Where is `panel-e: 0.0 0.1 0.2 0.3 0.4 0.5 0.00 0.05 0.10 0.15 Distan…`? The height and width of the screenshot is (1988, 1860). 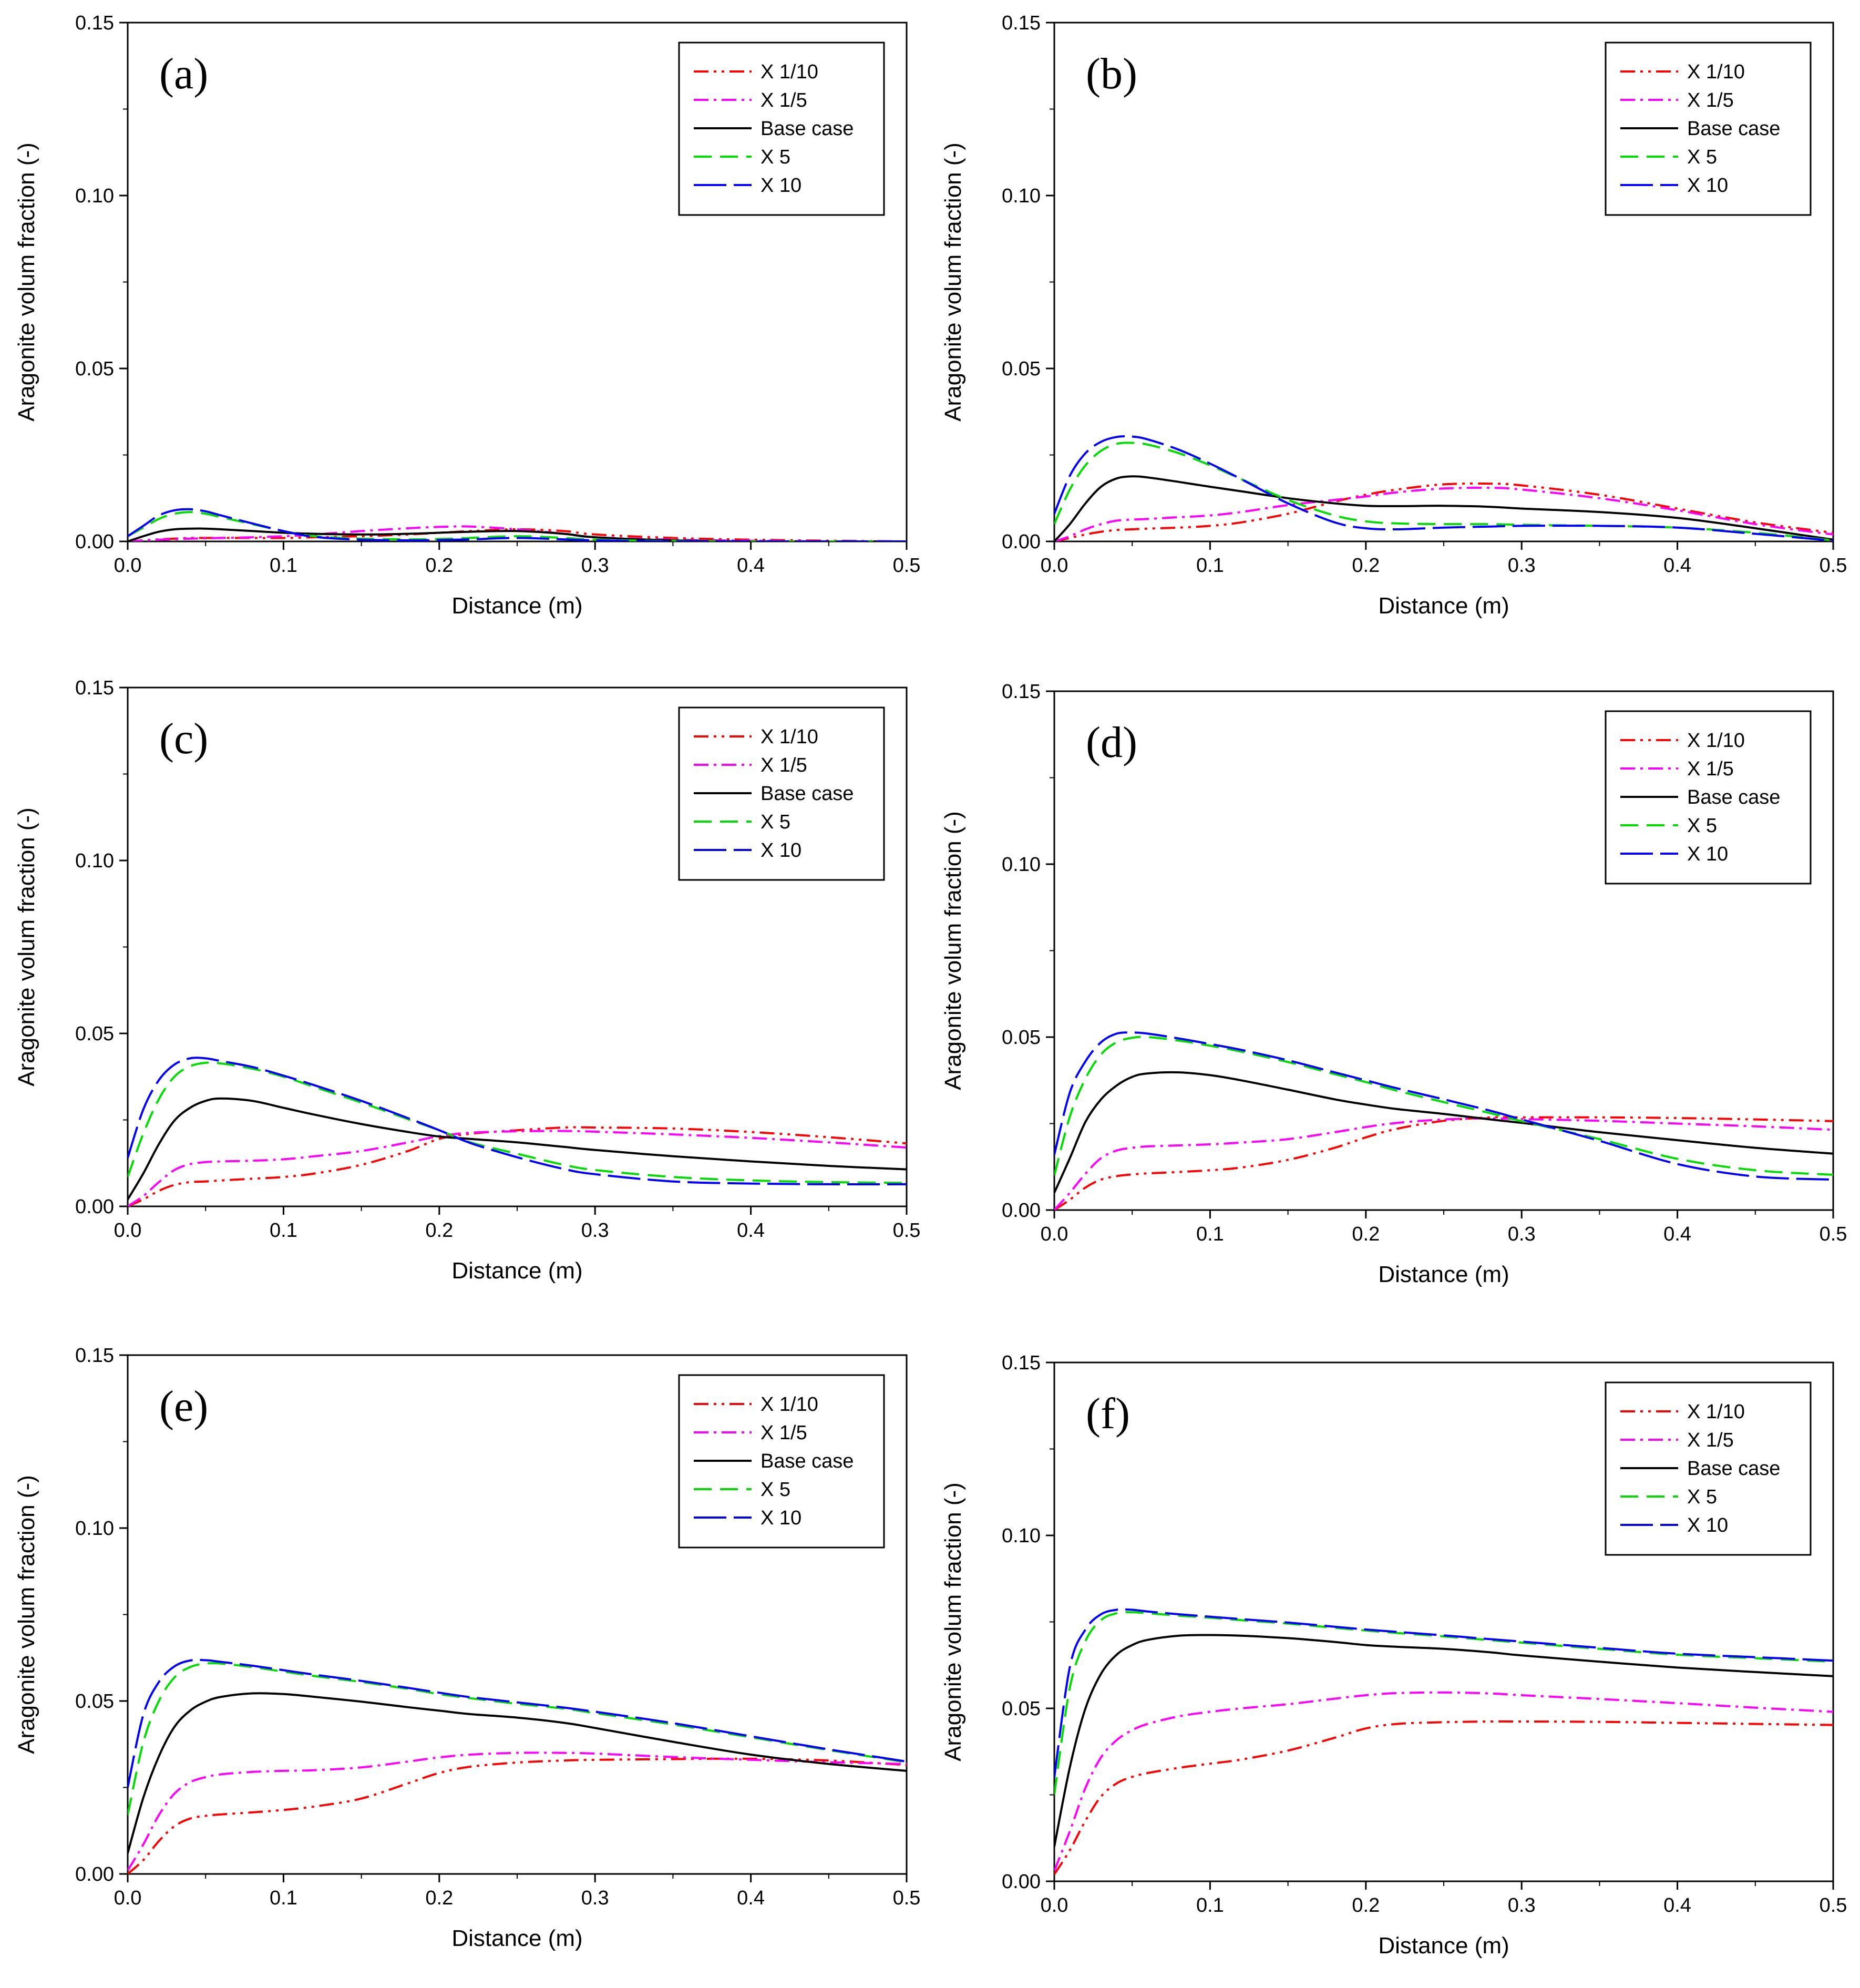 panel-e: 0.0 0.1 0.2 0.3 0.4 0.5 0.00 0.05 0.10 0.15 Distan… is located at coordinates (467, 1648).